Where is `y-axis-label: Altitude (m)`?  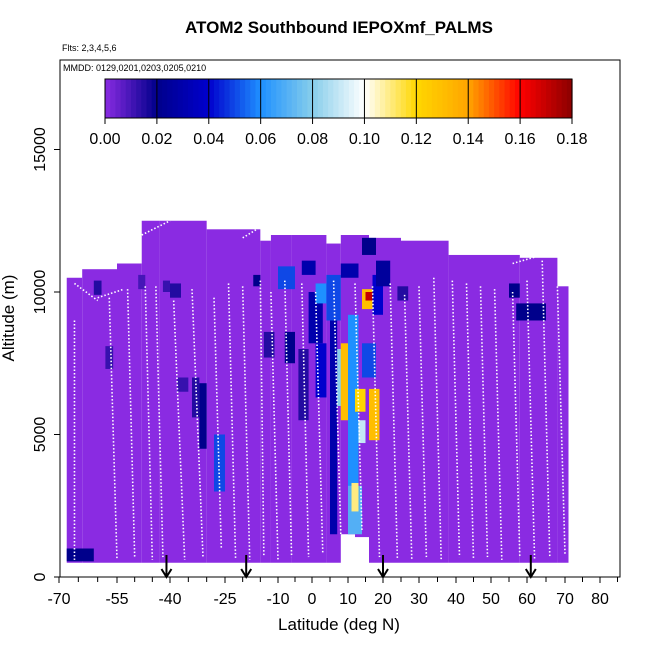 y-axis-label: Altitude (m) is located at coordinates (9, 318).